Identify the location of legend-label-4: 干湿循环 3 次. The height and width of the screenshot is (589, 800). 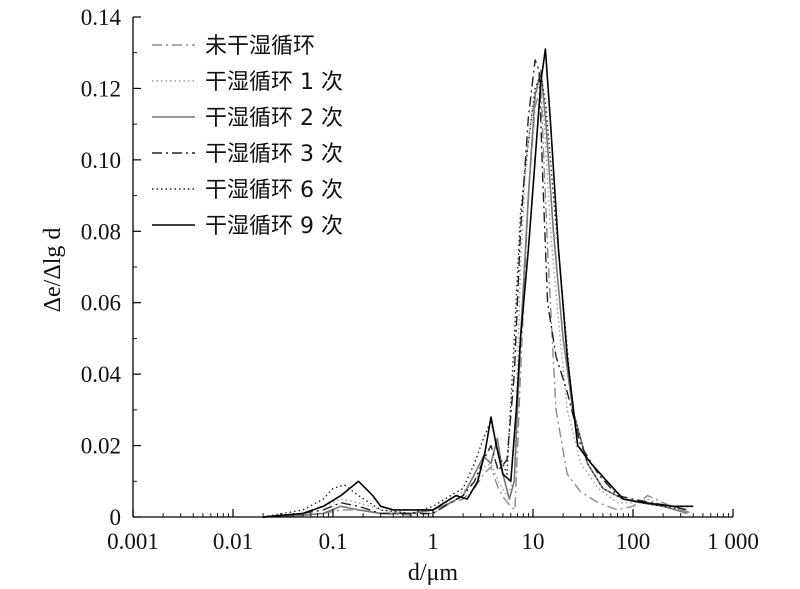
(274, 154).